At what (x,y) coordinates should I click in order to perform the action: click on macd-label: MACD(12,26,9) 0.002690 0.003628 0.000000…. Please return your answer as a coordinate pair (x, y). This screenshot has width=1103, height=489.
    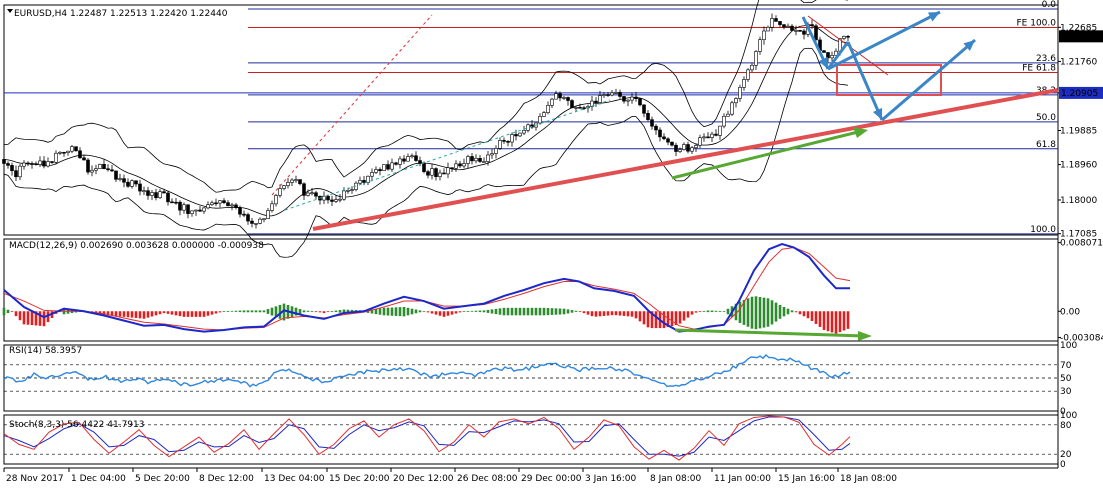
    Looking at the image, I should click on (136, 246).